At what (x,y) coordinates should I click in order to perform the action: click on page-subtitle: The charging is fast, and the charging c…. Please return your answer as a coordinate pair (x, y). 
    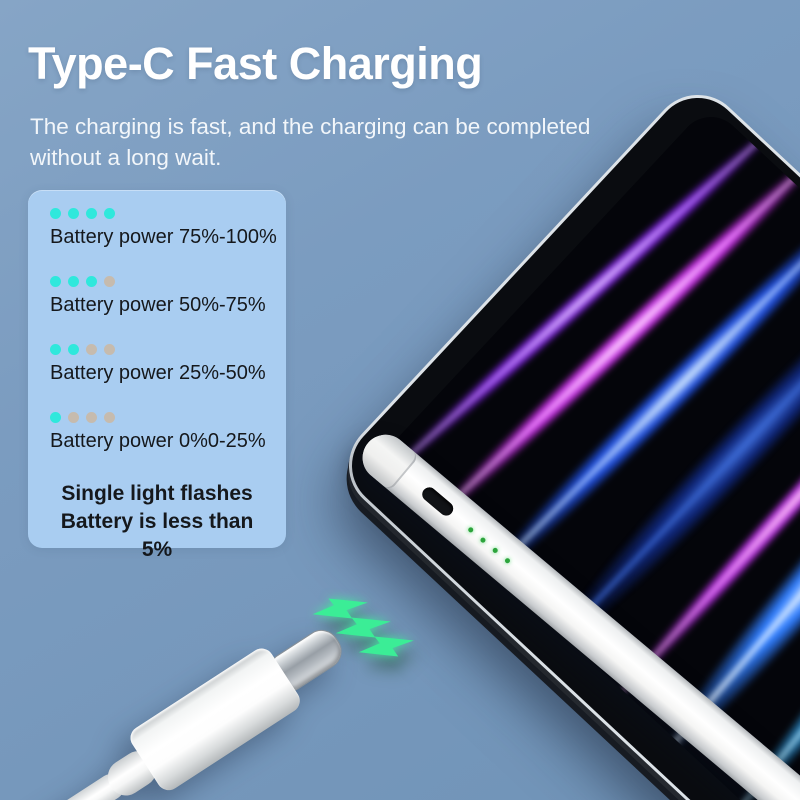
    Looking at the image, I should click on (310, 141).